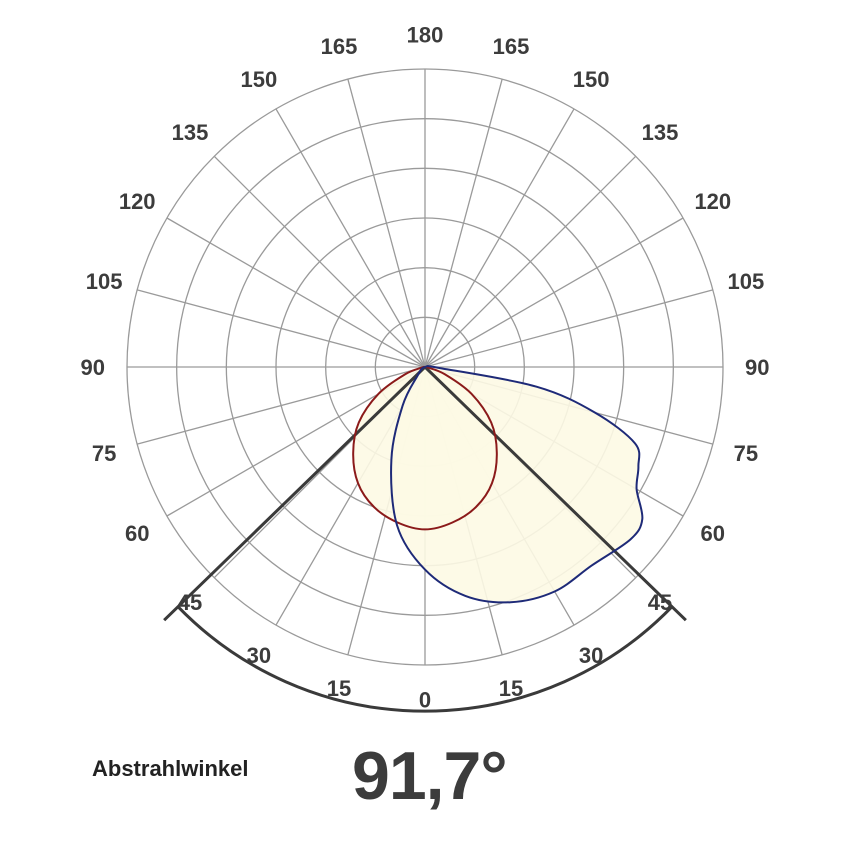 The image size is (850, 850). I want to click on distribution-curves, so click(498, 484).